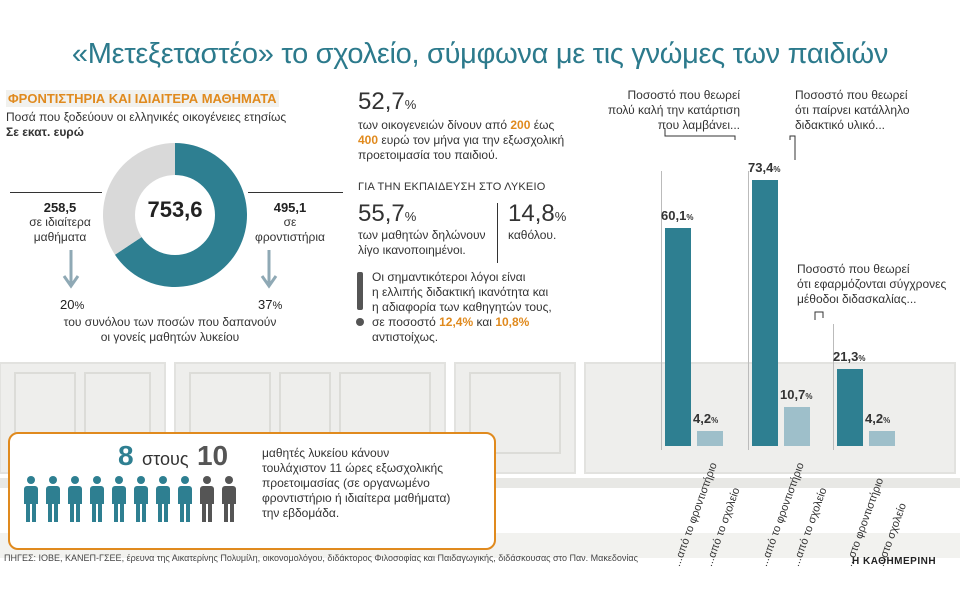  Describe the element at coordinates (851, 95) in the screenshot. I see `question-2-line1: Ποσοστό που θεωρεί` at that location.